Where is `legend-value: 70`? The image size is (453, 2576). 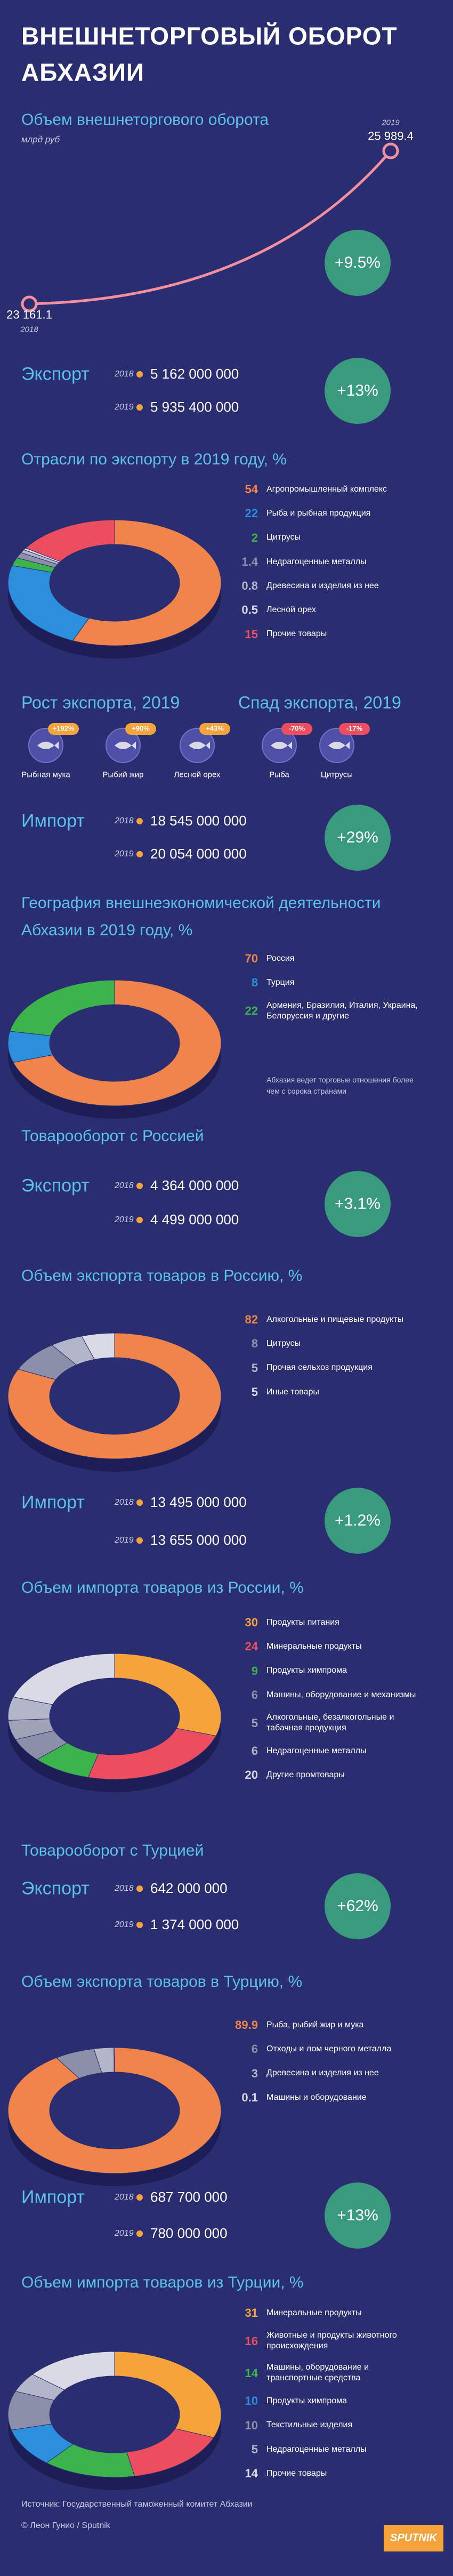
legend-value: 70 is located at coordinates (251, 959).